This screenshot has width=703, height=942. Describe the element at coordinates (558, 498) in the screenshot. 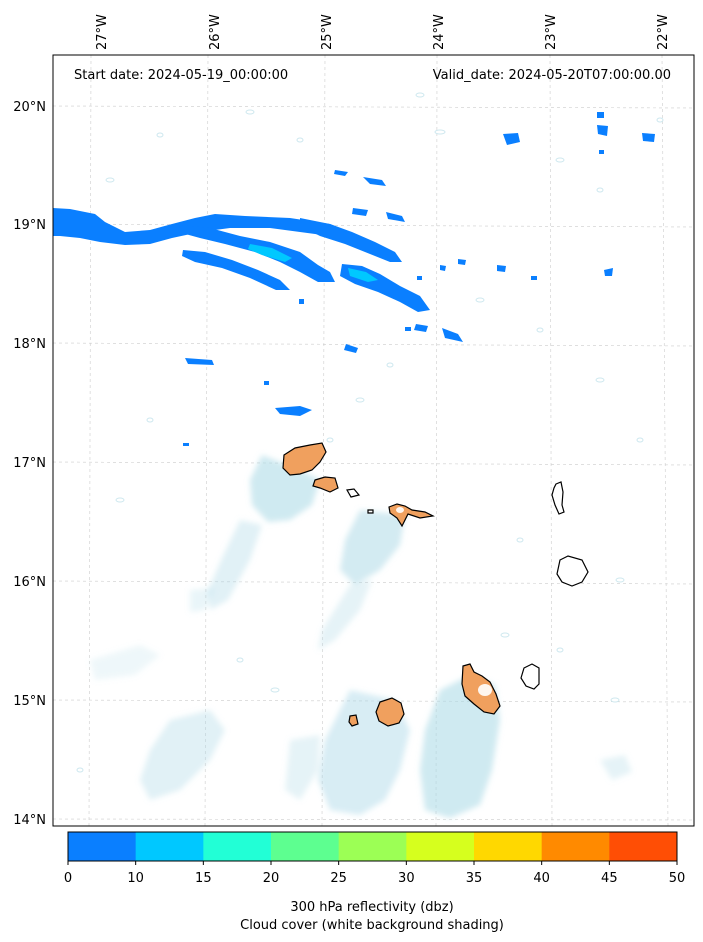

I see `island-sal` at that location.